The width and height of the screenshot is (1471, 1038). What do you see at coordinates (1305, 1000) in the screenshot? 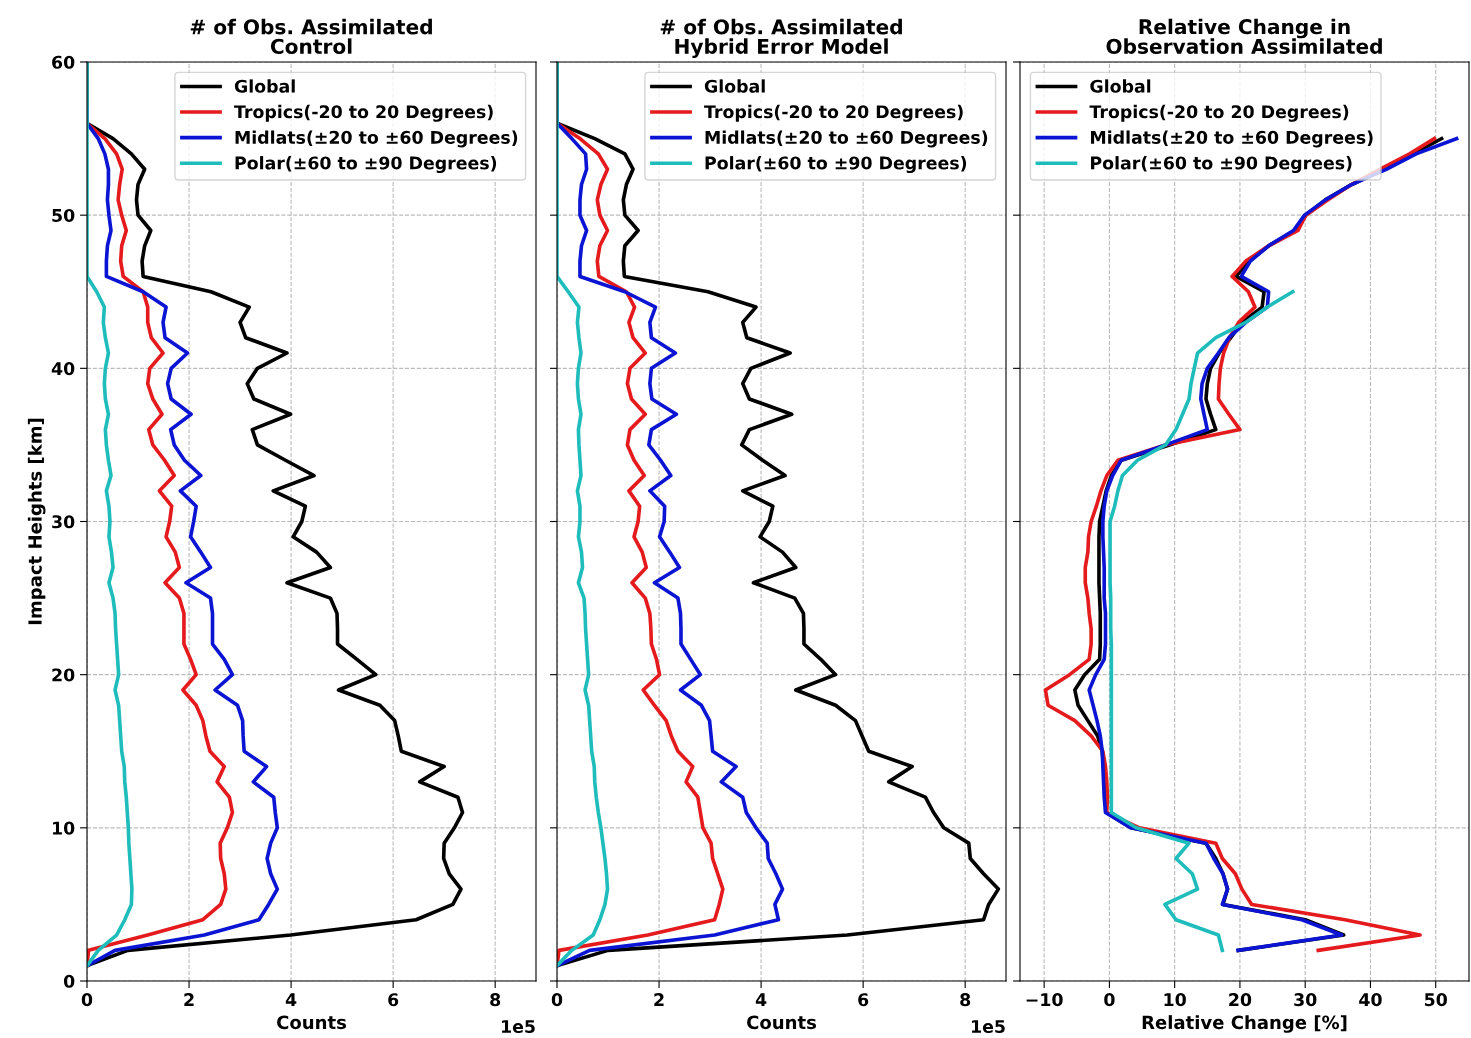
I see `x-tick-label: 30` at bounding box center [1305, 1000].